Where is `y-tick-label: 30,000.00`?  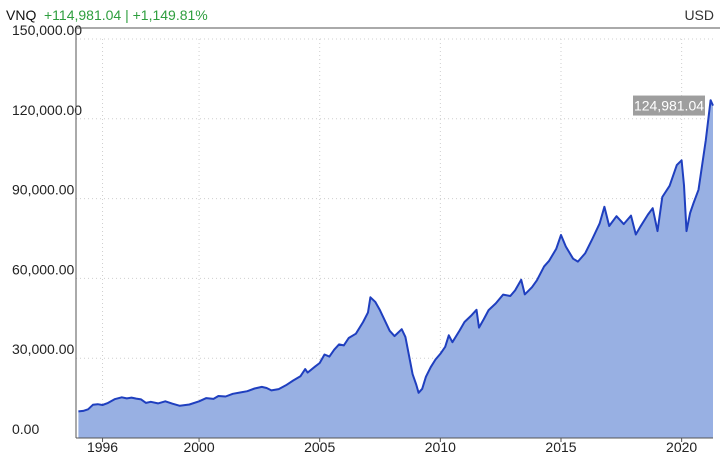
y-tick-label: 30,000.00 is located at coordinates (43, 349).